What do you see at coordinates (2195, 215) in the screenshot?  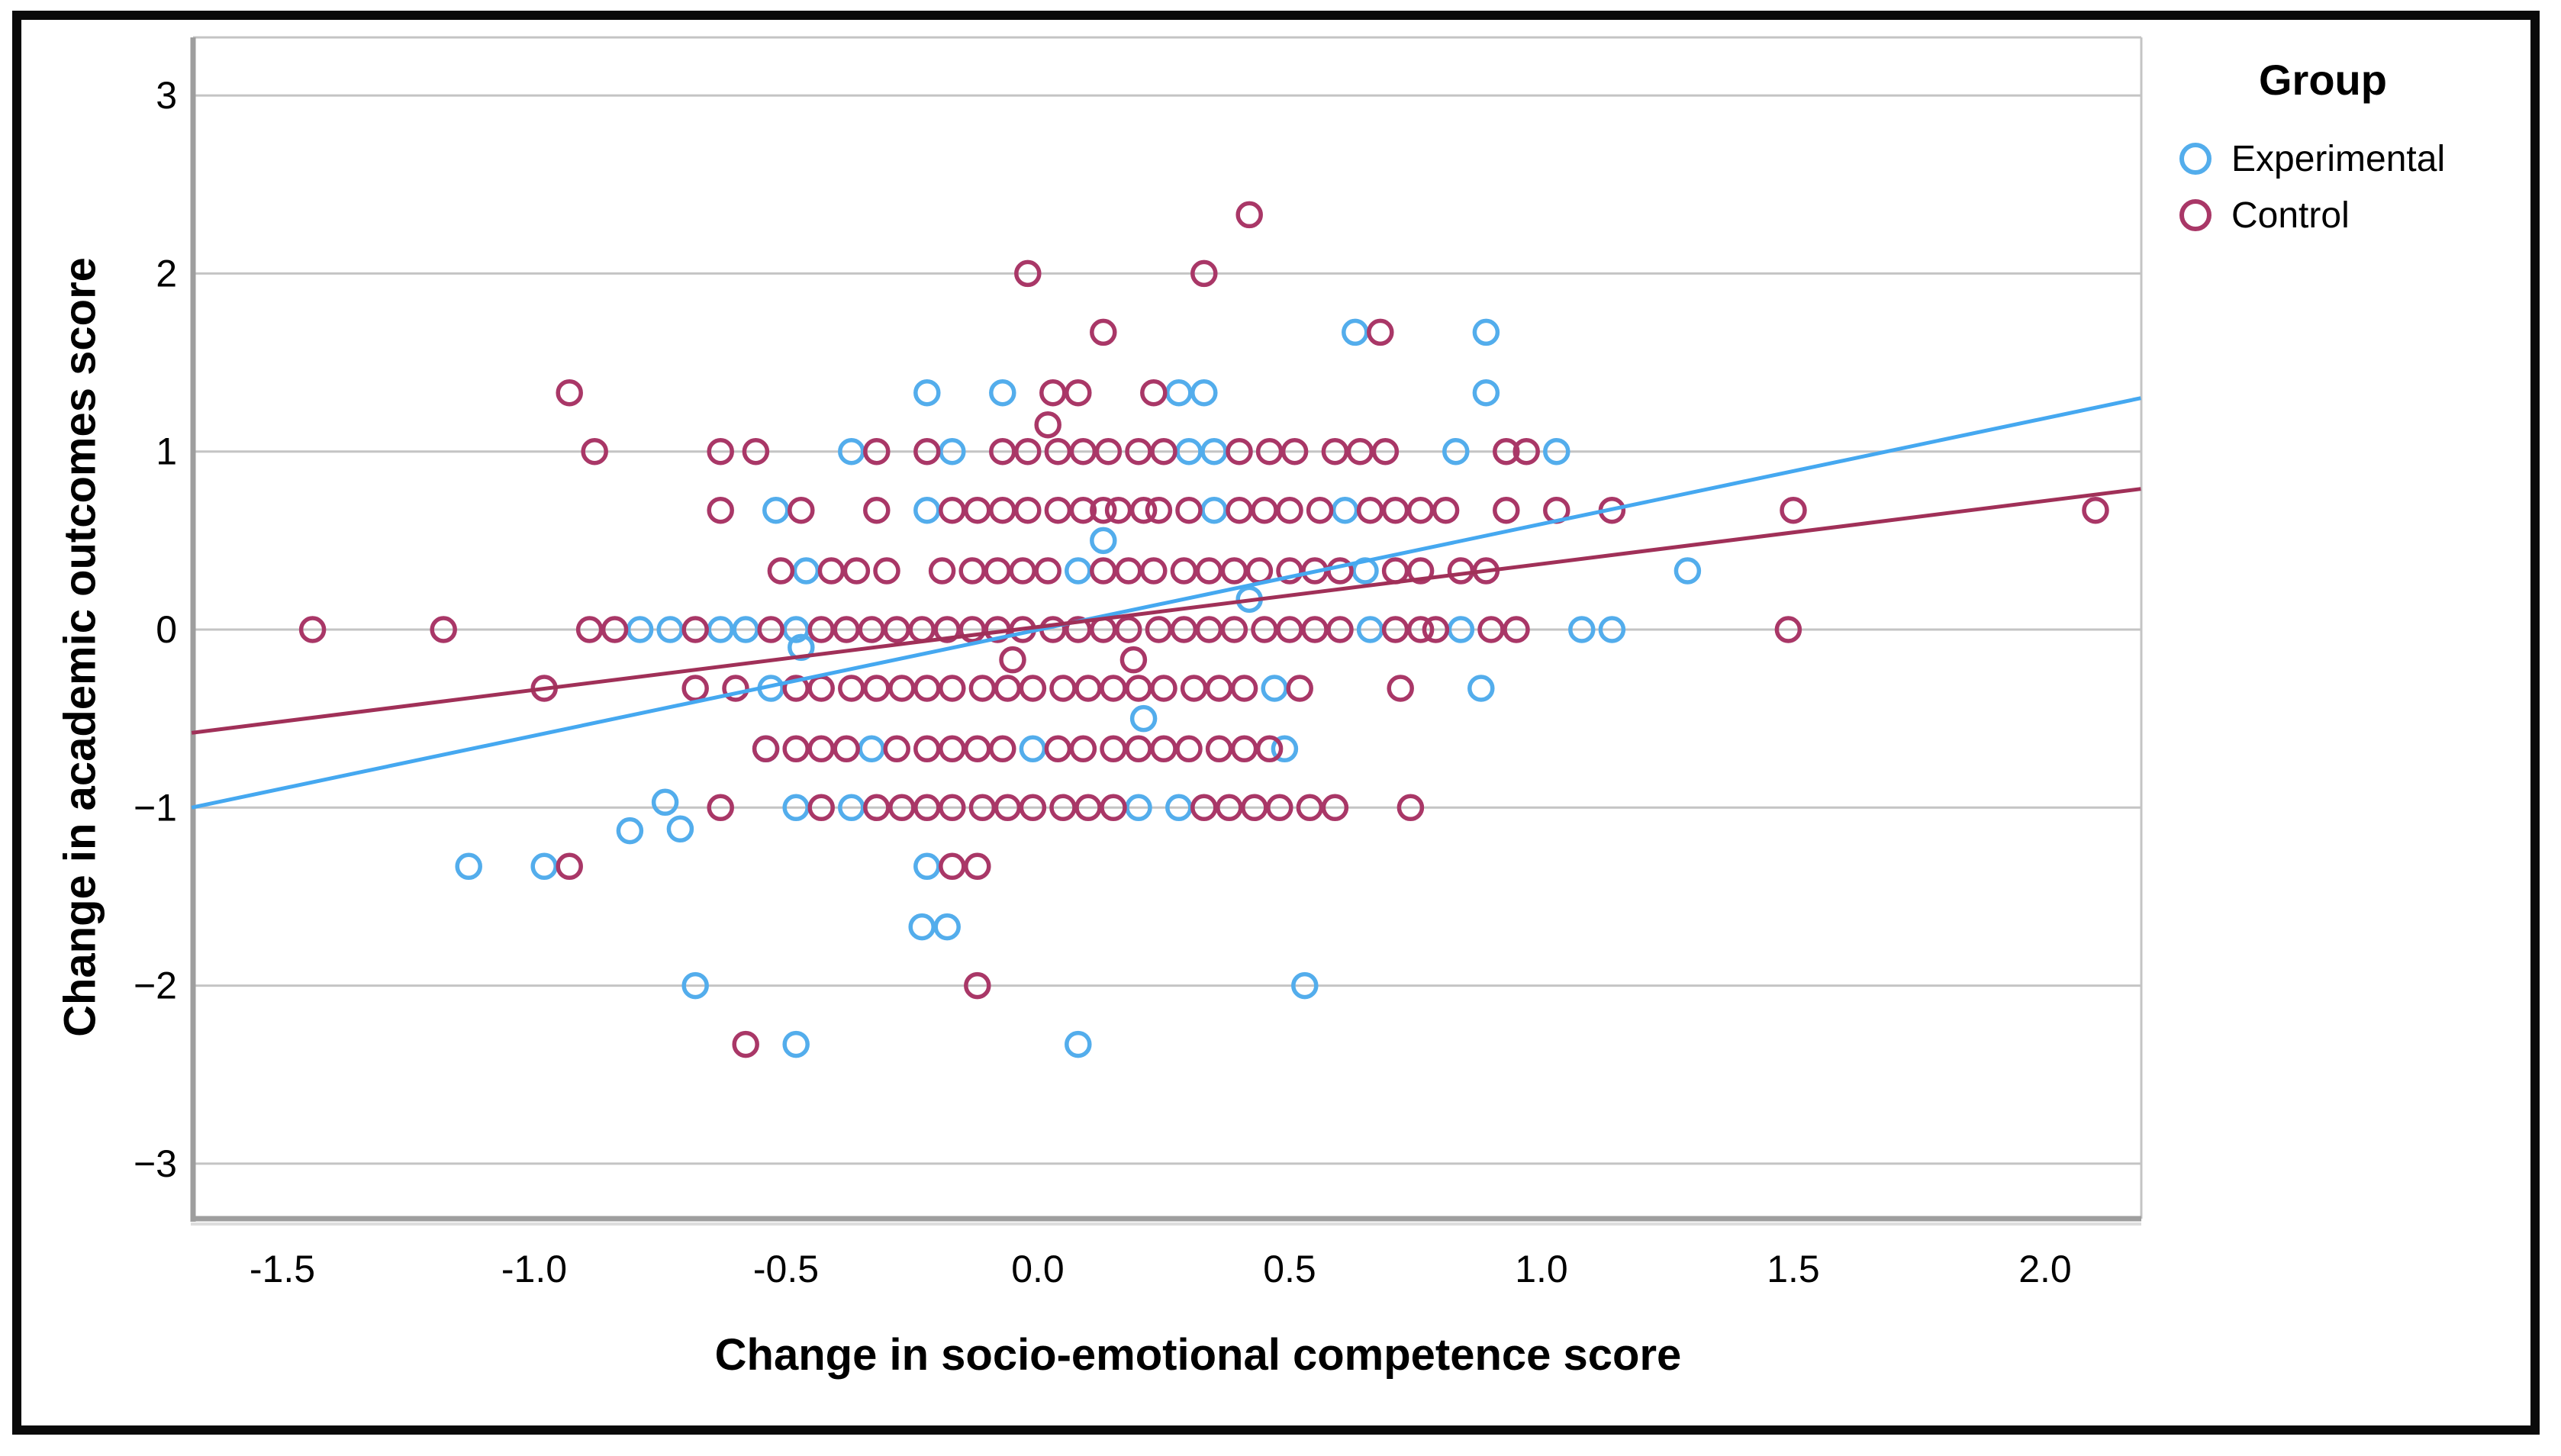 I see `control-marker-icon` at bounding box center [2195, 215].